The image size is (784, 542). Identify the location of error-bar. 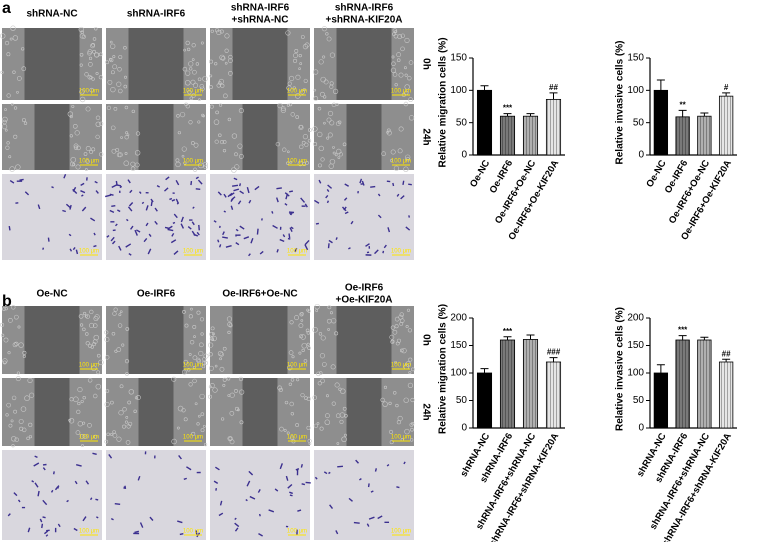
(507, 115).